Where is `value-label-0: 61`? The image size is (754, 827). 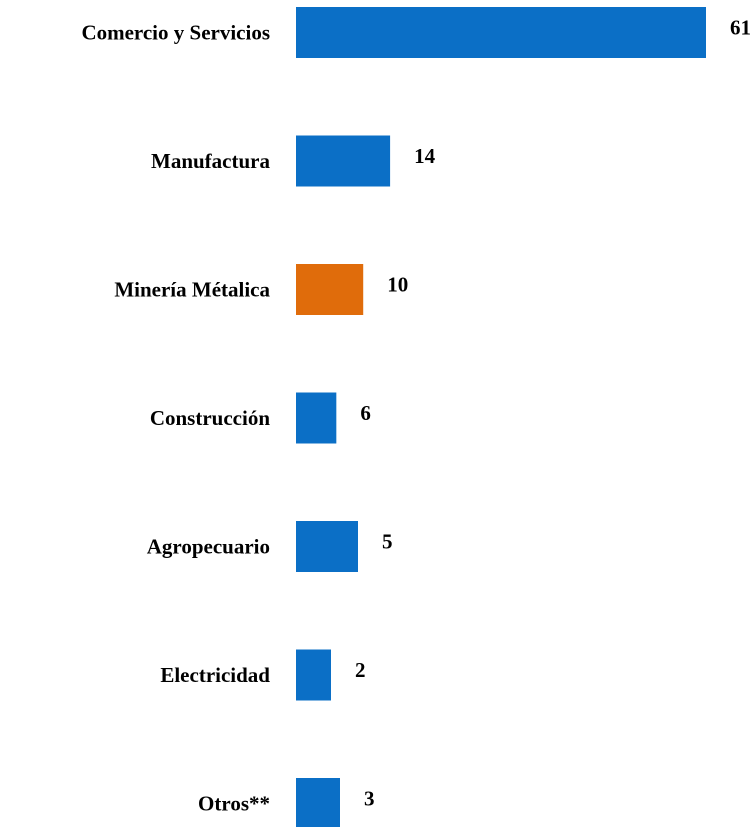
value-label-0: 61 is located at coordinates (740, 28).